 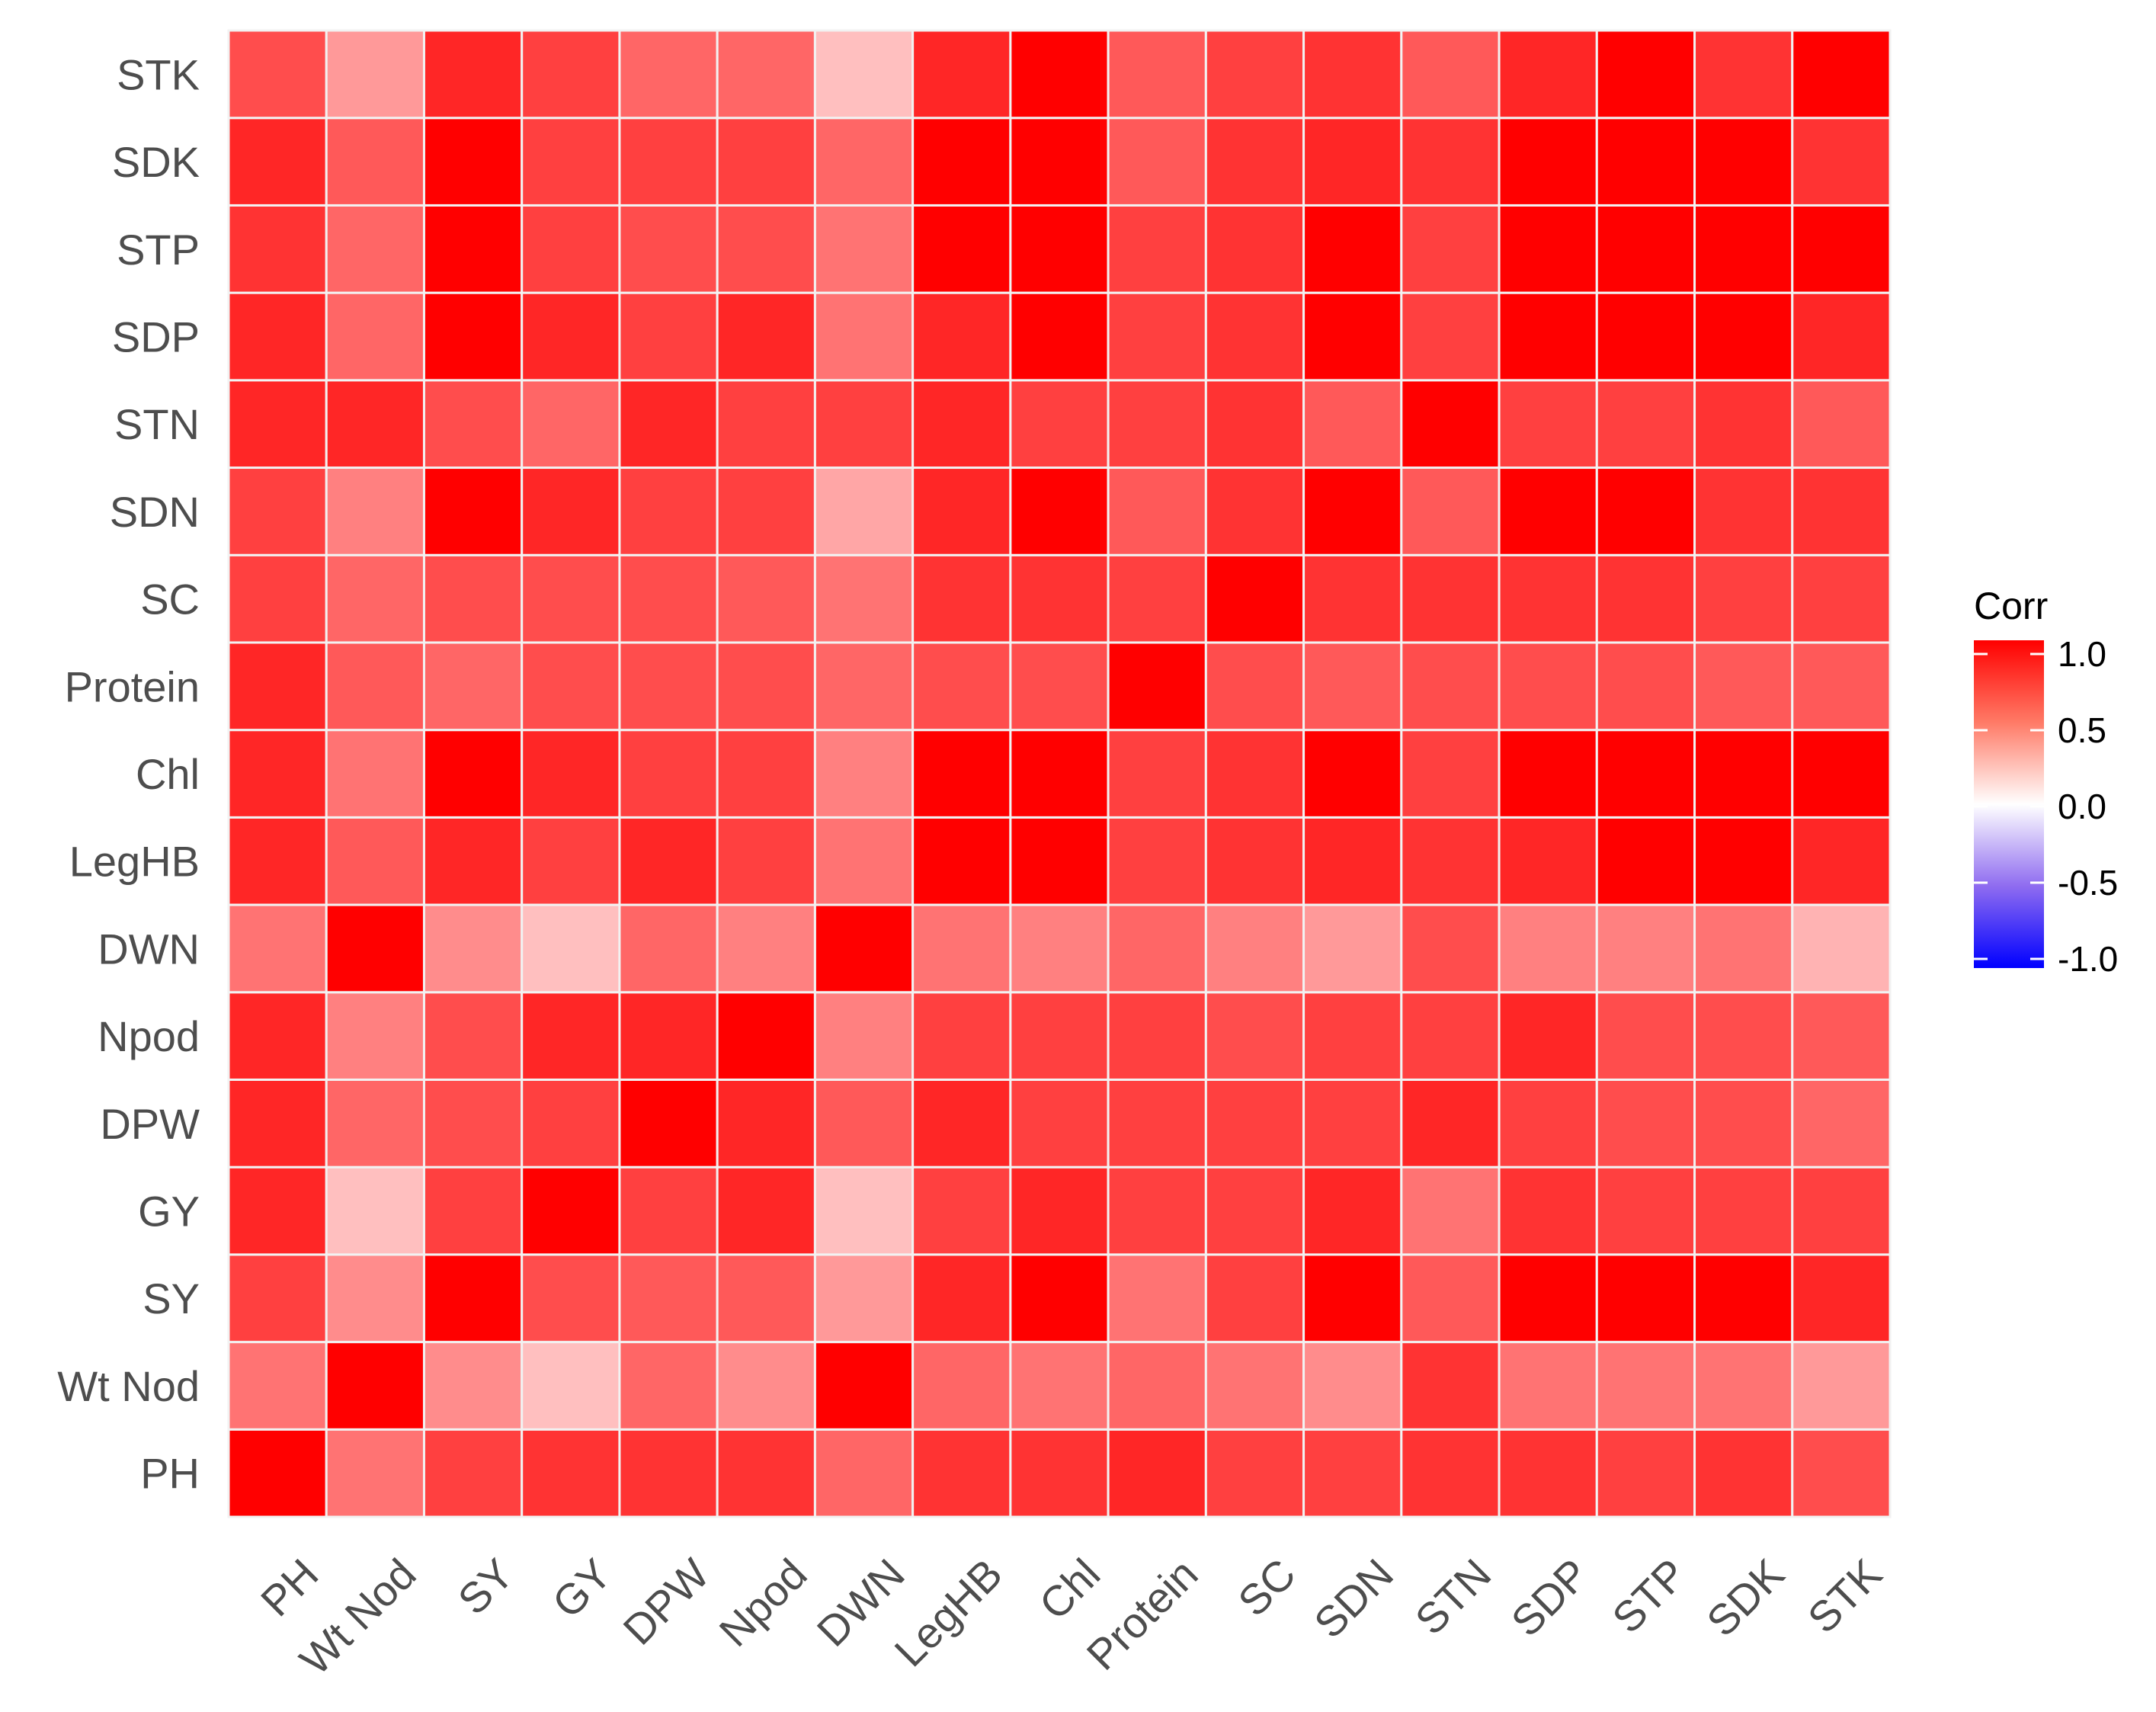 I want to click on heatmap-cell-dpw-sdn, so click(x=1352, y=1123).